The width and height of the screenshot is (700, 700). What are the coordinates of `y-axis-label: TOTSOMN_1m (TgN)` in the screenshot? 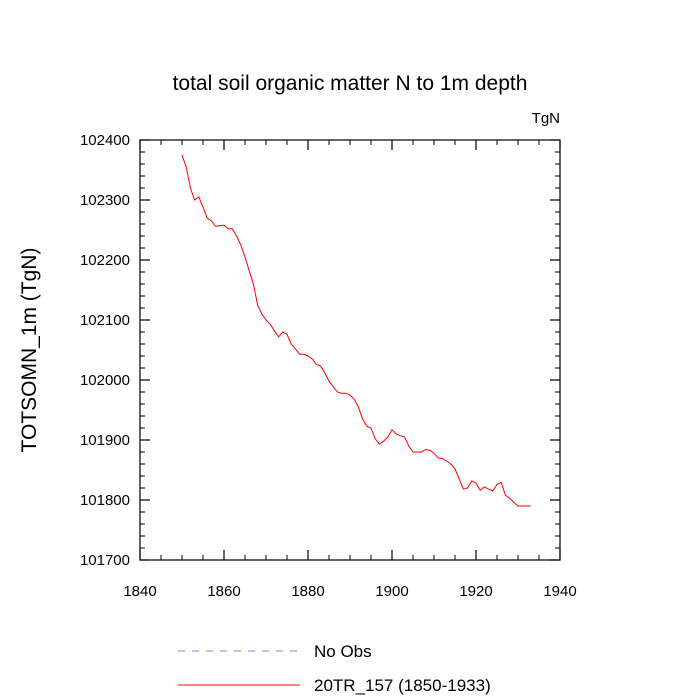 It's located at (29, 350).